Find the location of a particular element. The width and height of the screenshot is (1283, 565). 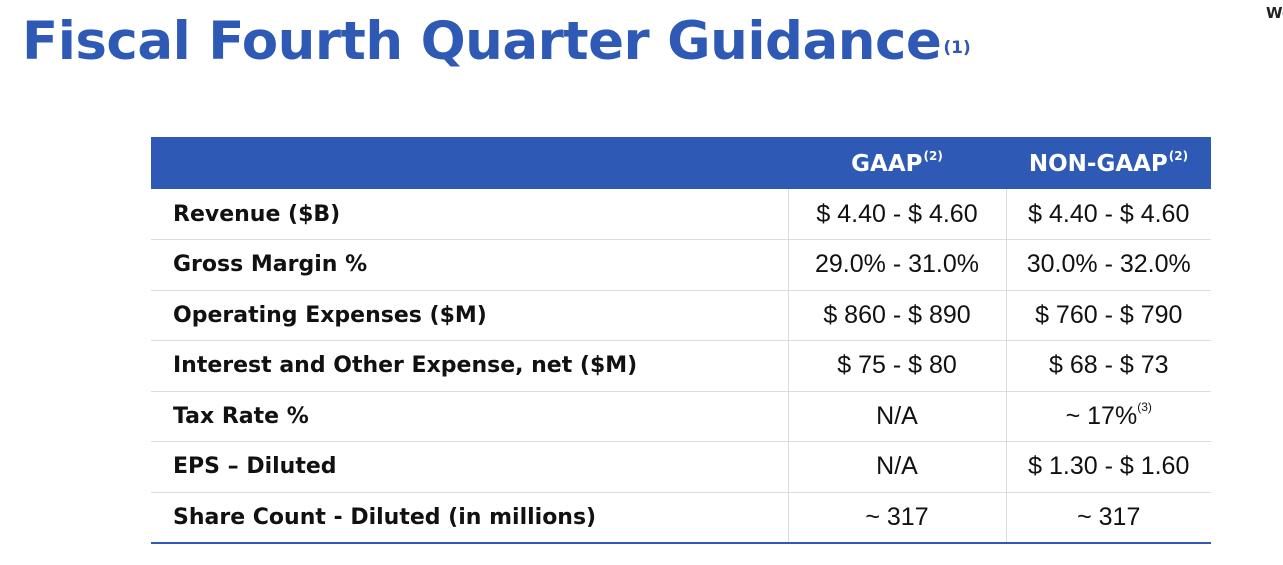

header-nongaap-footnote: (2) is located at coordinates (1178, 156).